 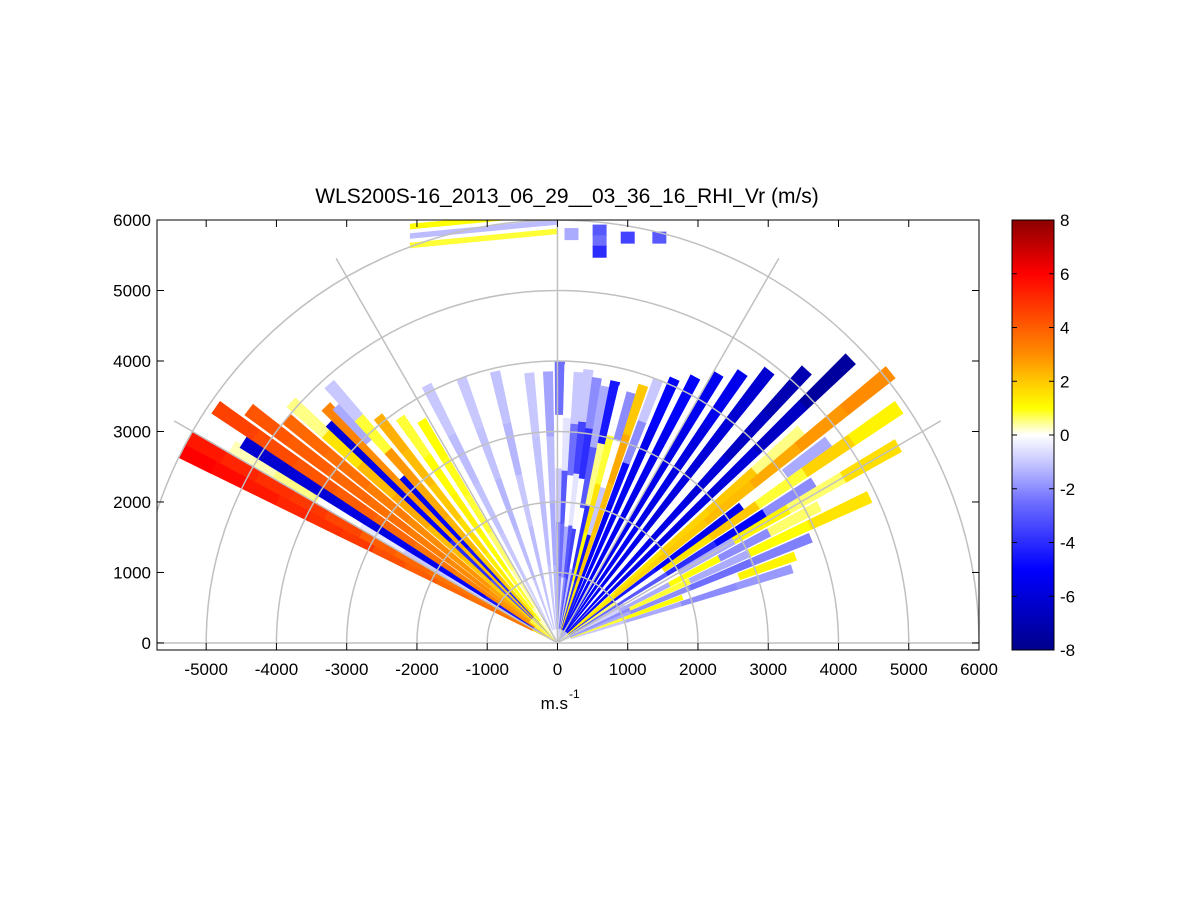 I want to click on x-tick-label: 4000, so click(x=839, y=669).